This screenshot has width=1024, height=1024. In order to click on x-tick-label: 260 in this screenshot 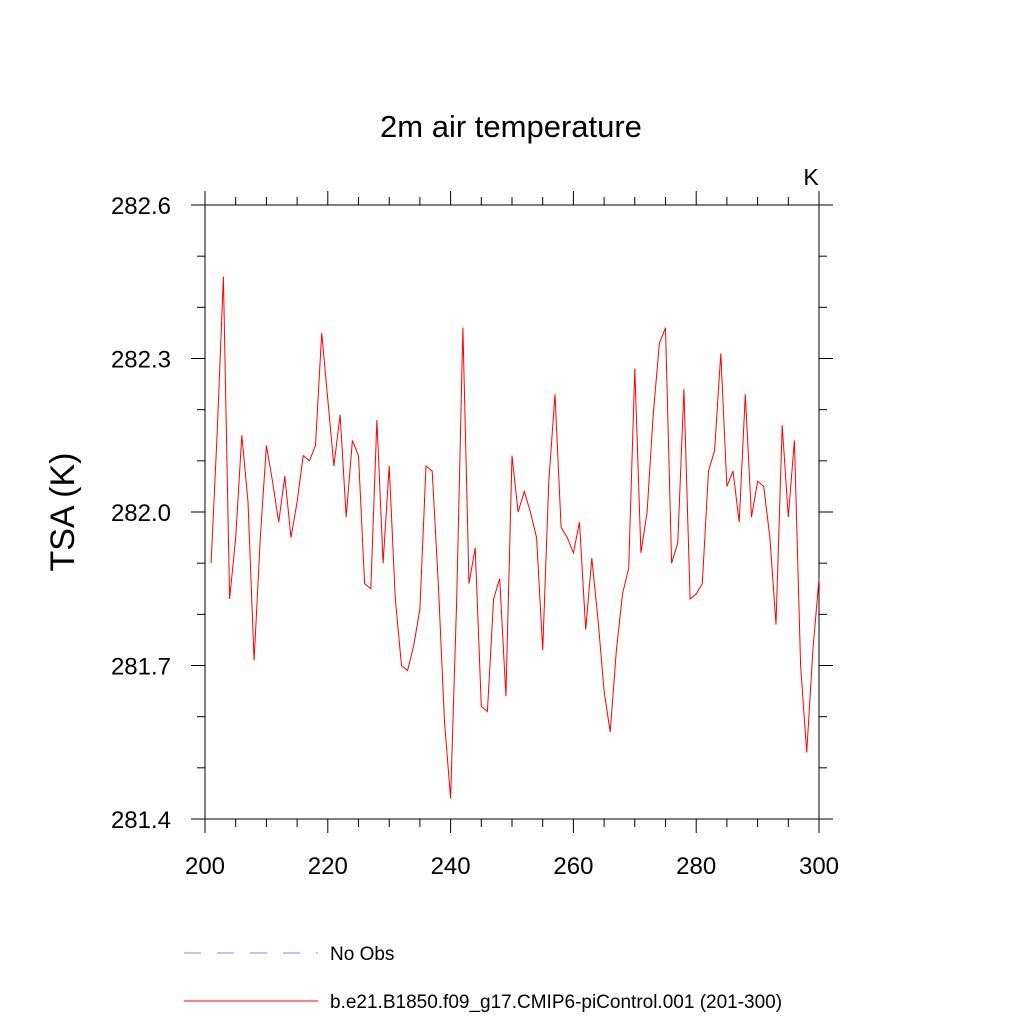, I will do `click(573, 866)`.